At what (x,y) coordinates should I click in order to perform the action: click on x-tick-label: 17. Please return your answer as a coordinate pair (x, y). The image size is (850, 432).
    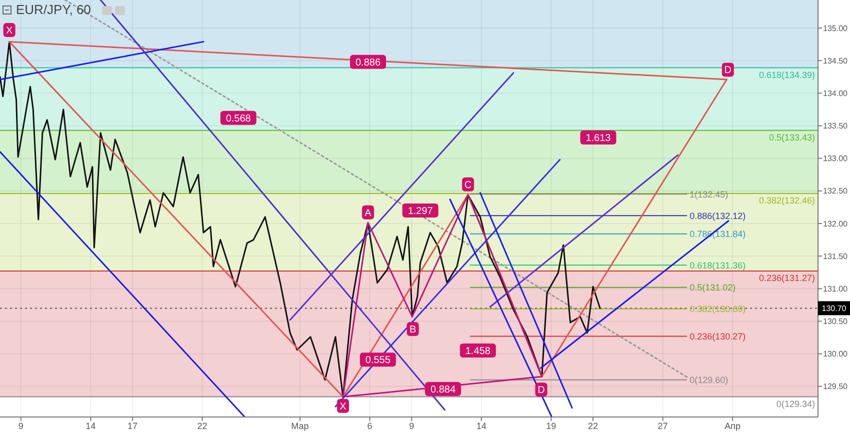
    Looking at the image, I should click on (133, 426).